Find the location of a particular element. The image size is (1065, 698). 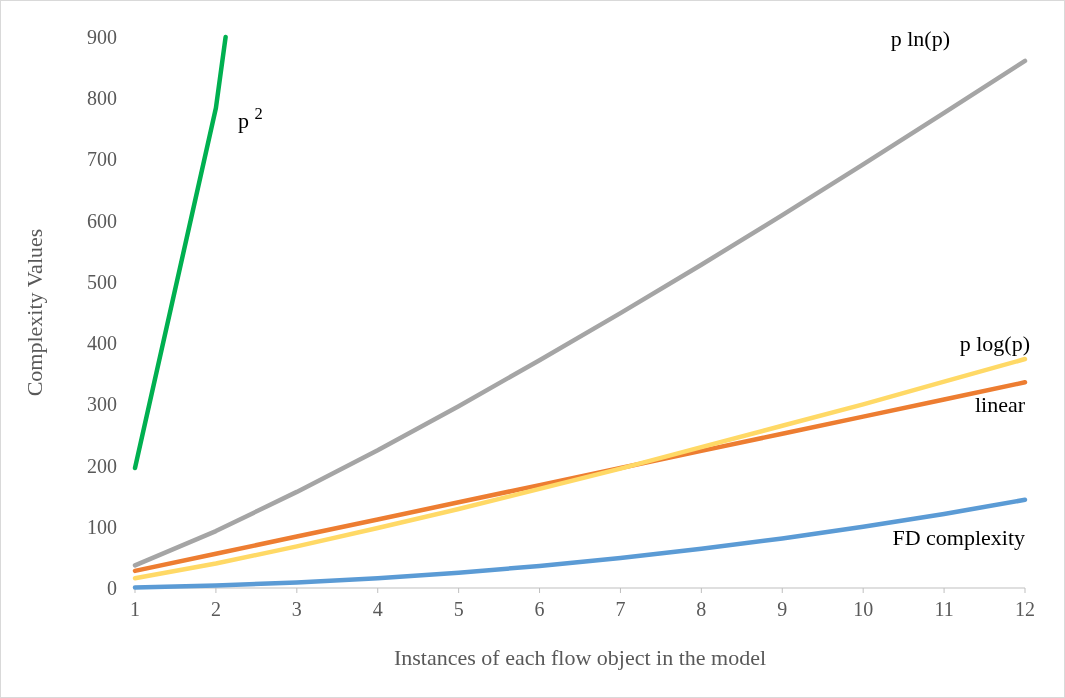

text: p ln(p) is located at coordinates (920, 38).